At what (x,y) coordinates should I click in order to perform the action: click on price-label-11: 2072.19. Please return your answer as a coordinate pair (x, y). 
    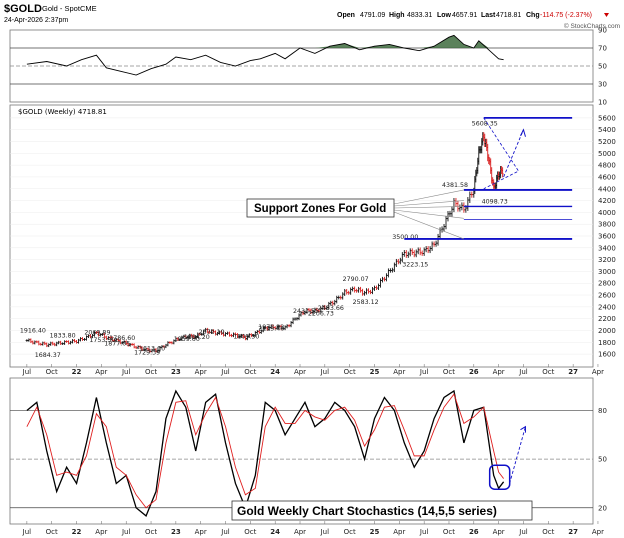
    Looking at the image, I should click on (212, 332).